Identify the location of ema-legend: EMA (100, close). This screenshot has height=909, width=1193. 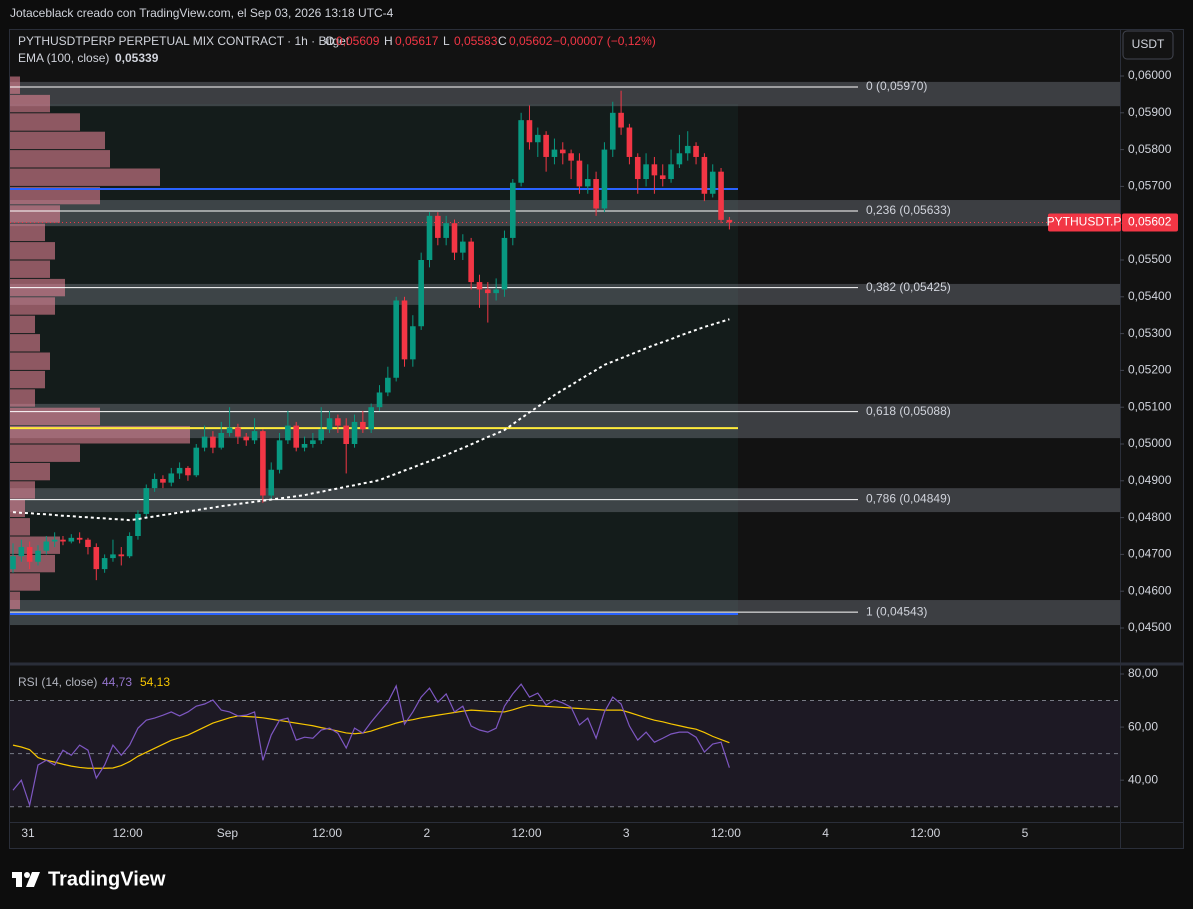
(63, 58).